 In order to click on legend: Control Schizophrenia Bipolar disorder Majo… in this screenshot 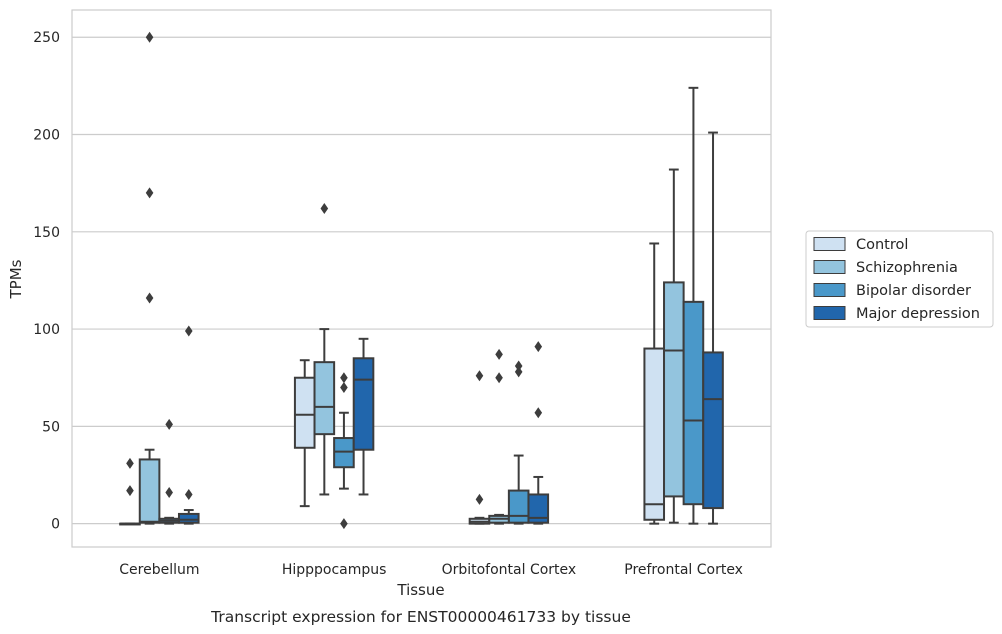, I will do `click(899, 279)`.